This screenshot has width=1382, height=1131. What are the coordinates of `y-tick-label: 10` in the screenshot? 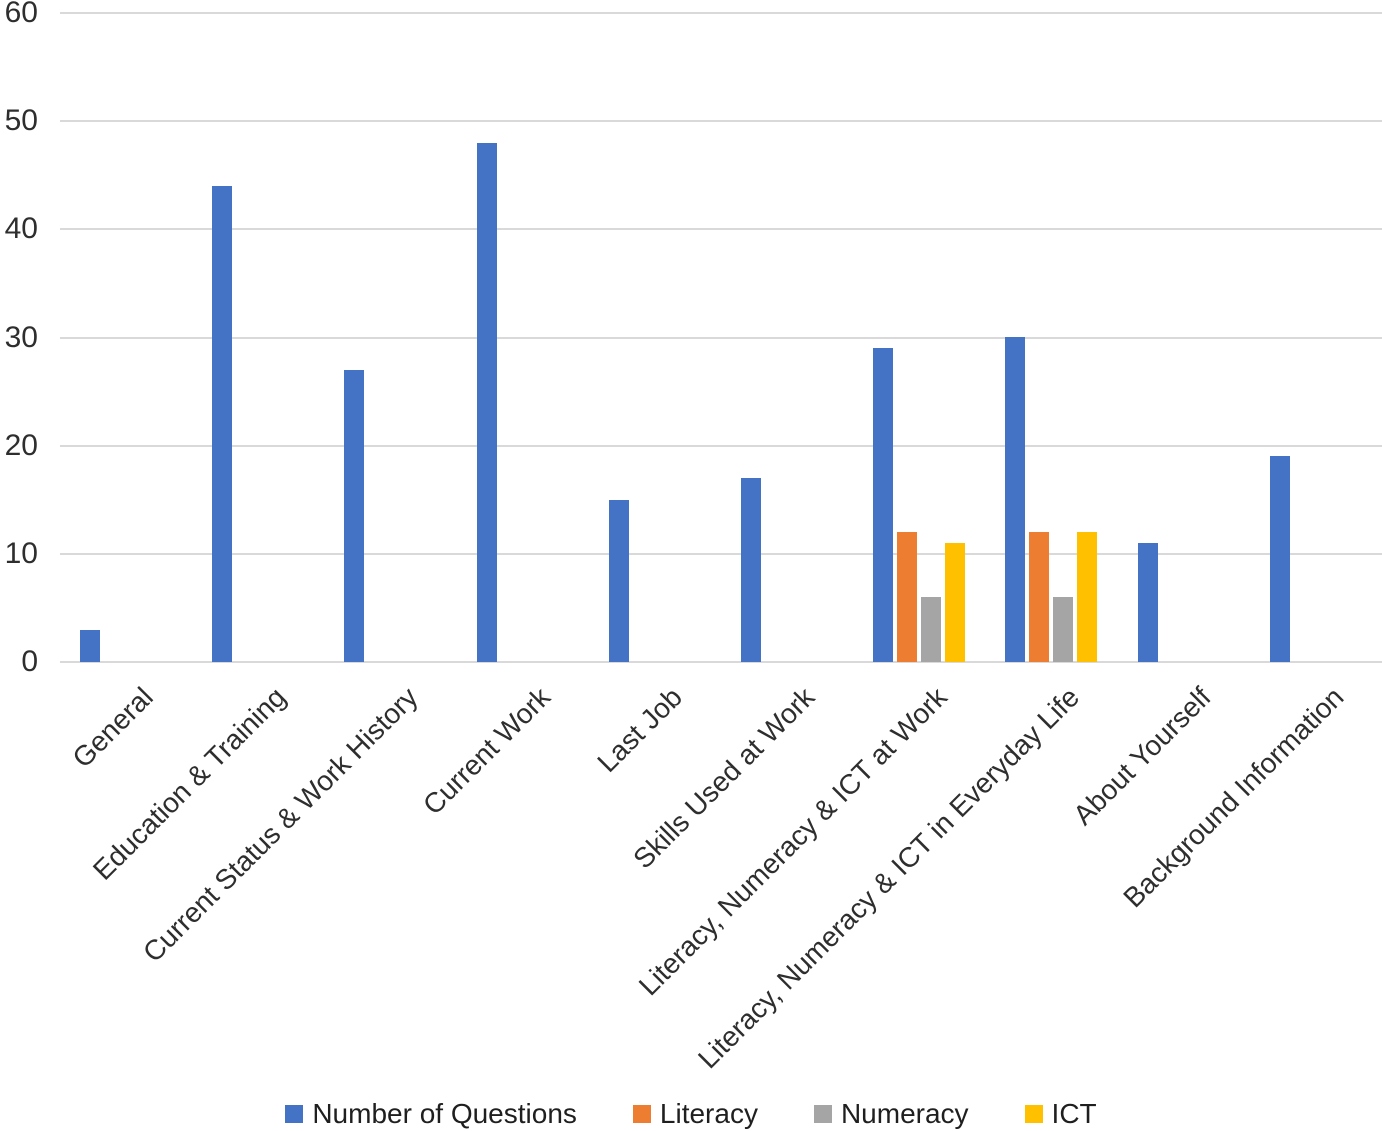 It's located at (21, 553).